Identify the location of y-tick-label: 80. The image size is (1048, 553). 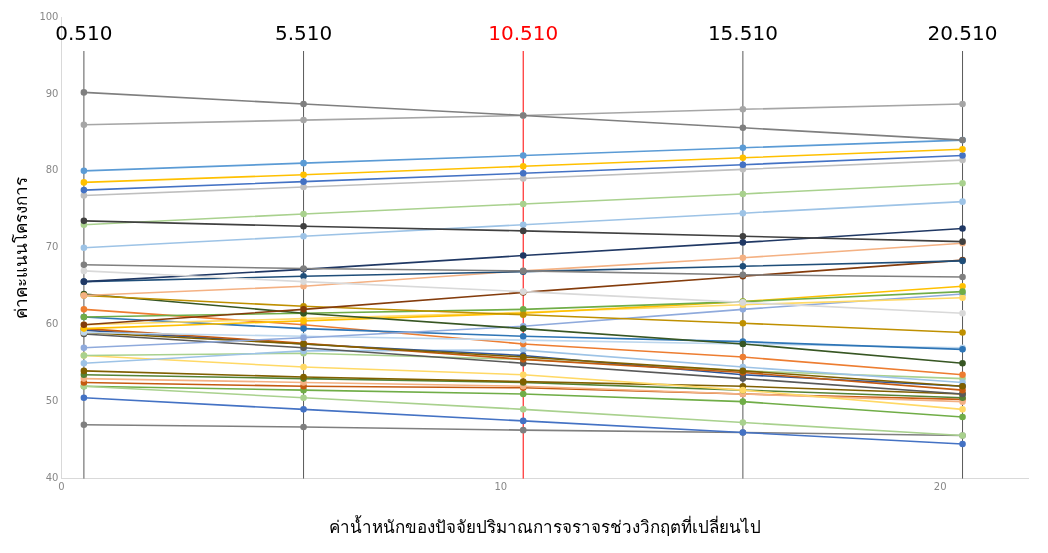
(52, 170).